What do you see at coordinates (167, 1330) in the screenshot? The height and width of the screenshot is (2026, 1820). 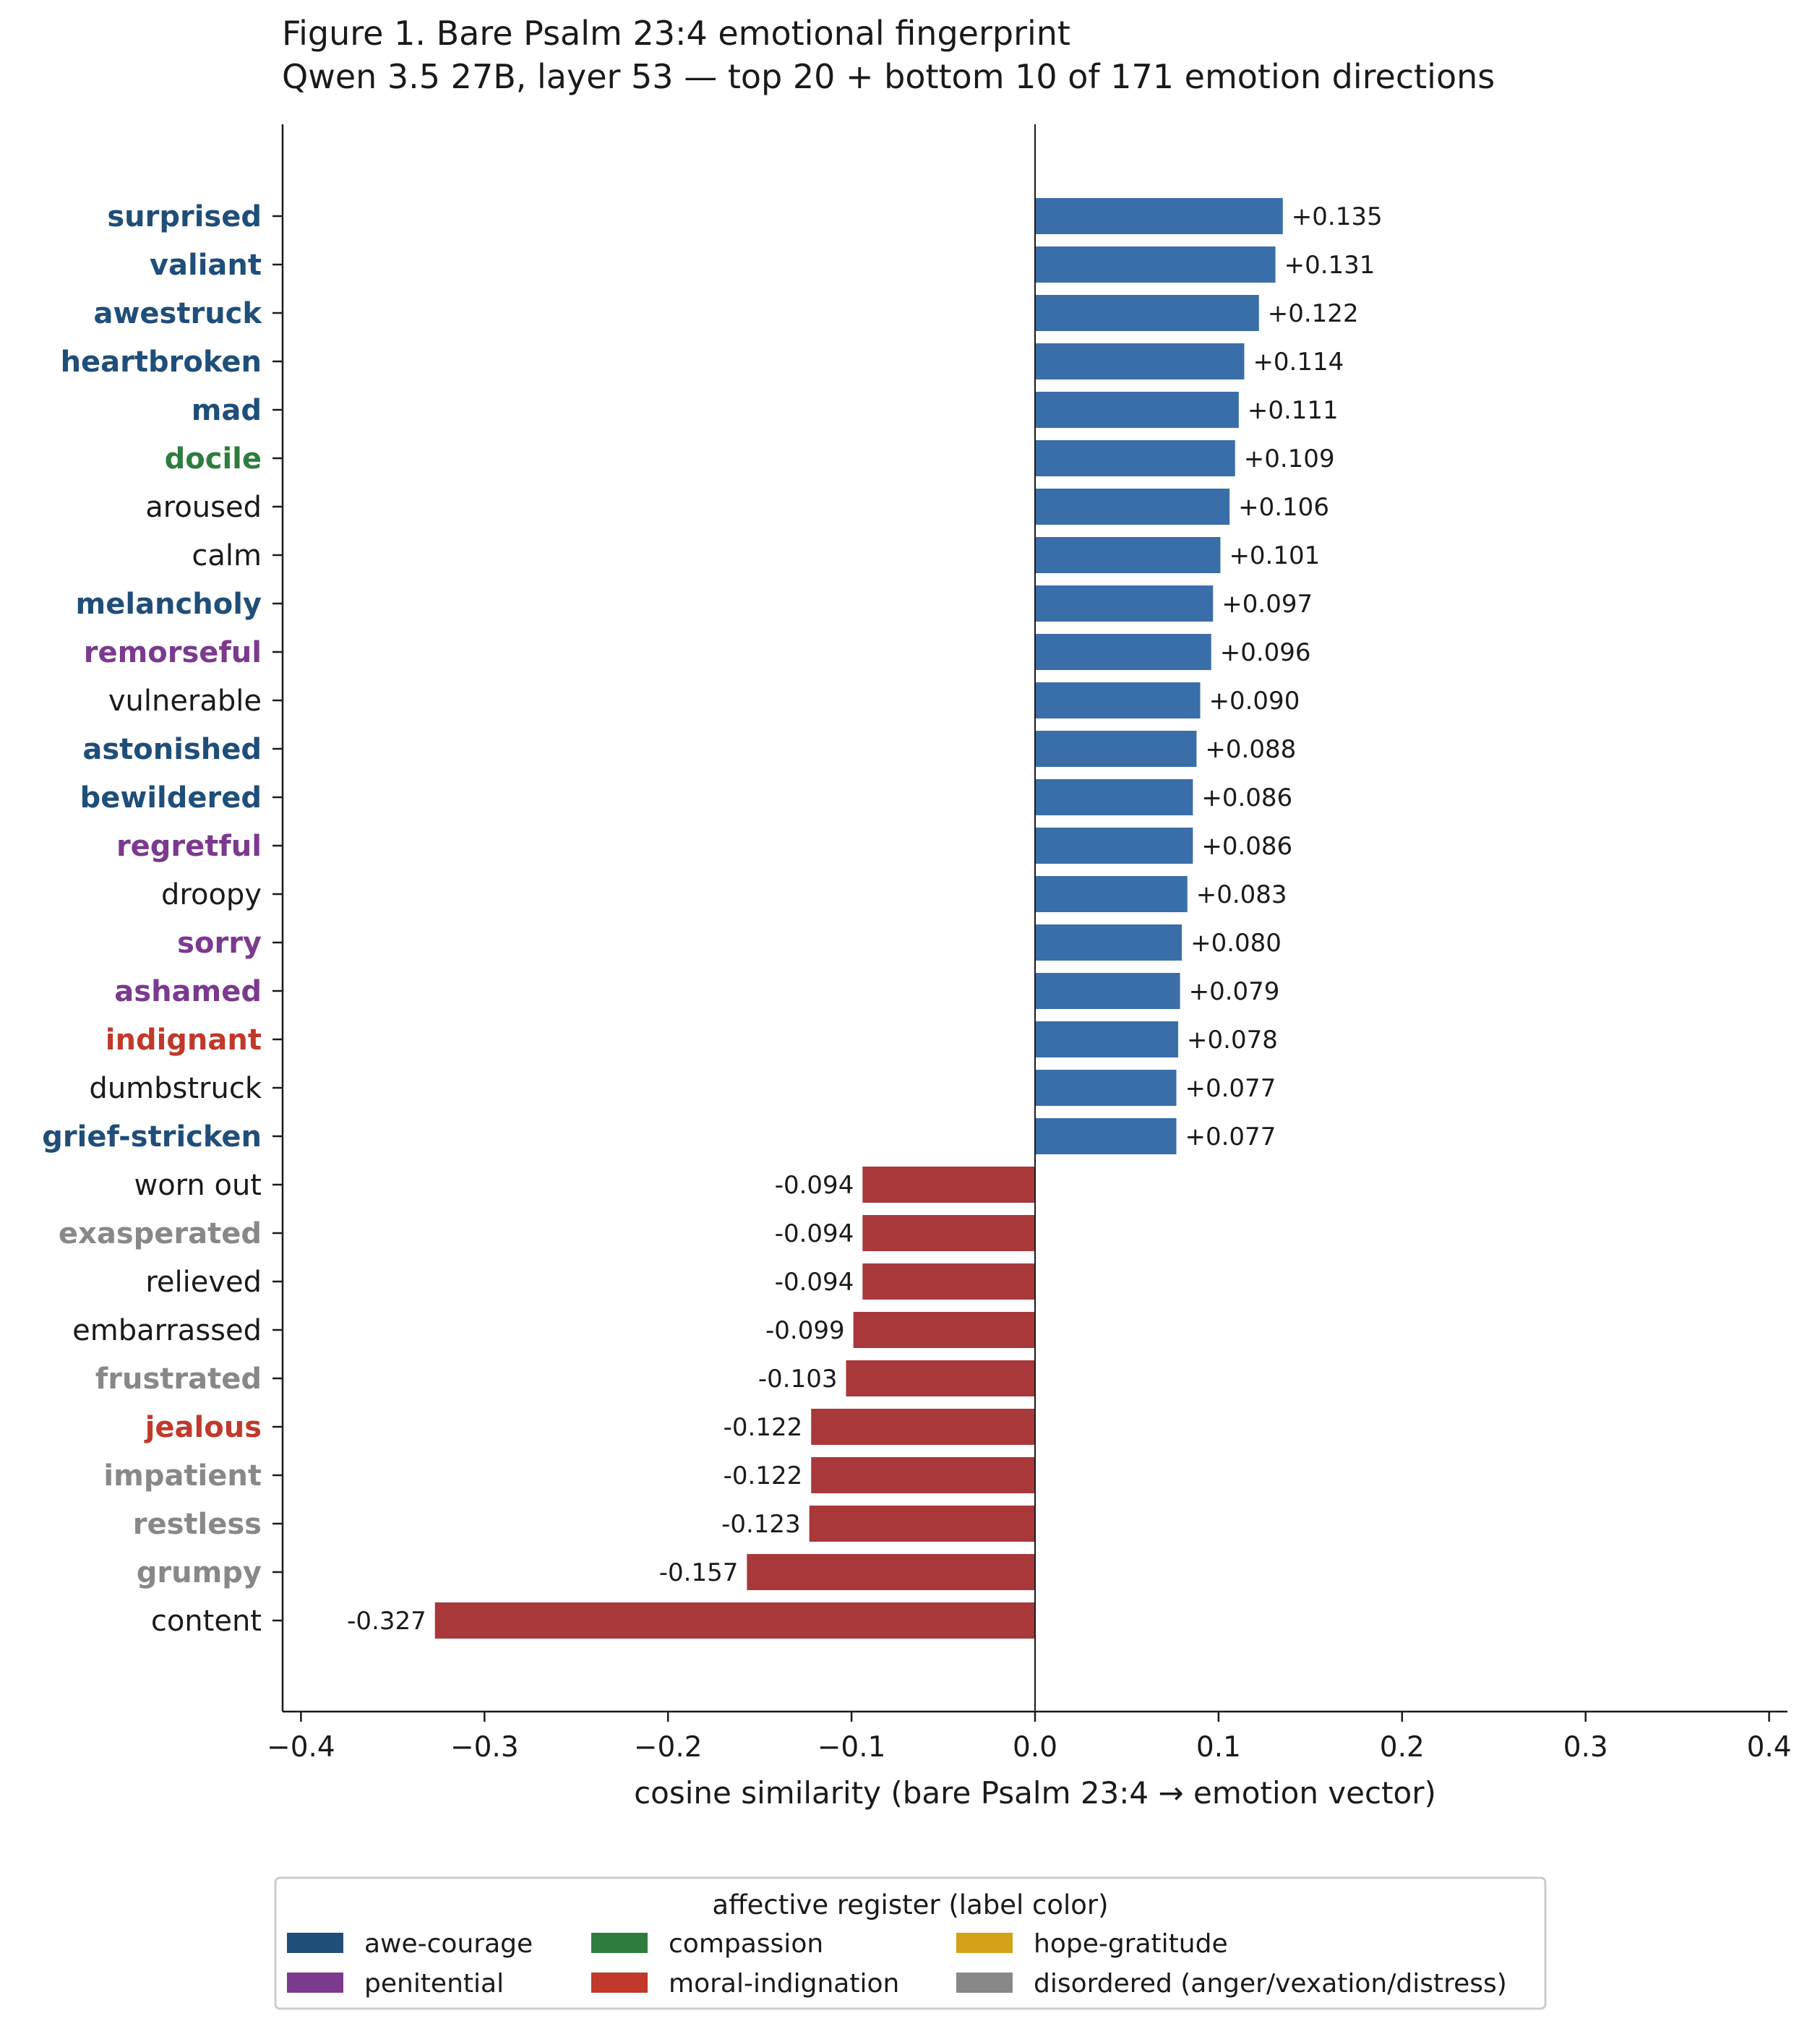 I see `category-label: embarrassed` at bounding box center [167, 1330].